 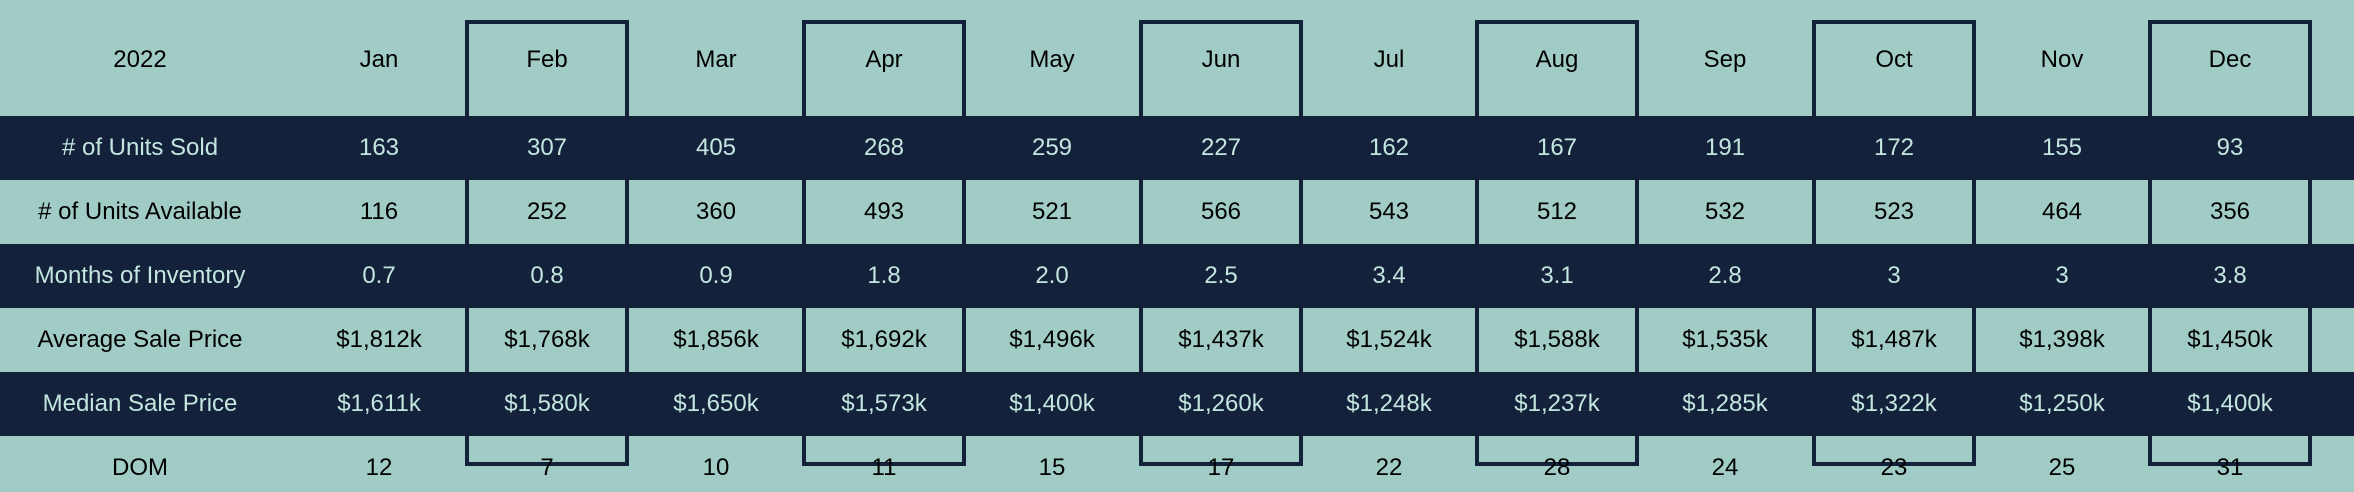 I want to click on table-cell: $1,237k, so click(x=1557, y=403).